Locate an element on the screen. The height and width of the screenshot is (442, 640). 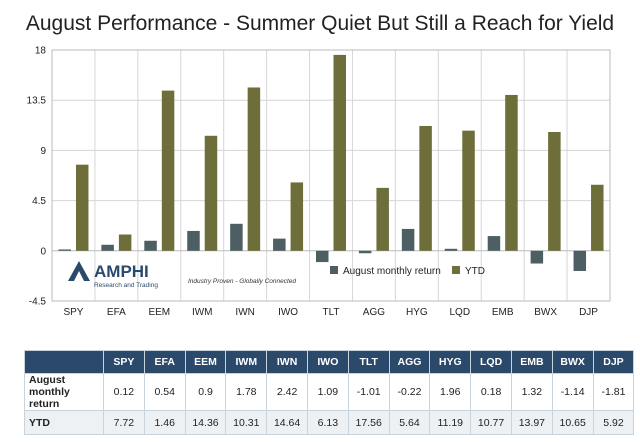
x-tick-label: DJP is located at coordinates (588, 312).